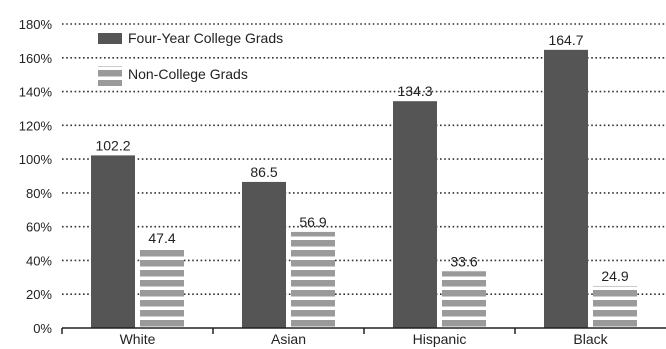 The image size is (666, 349). I want to click on y-tick-label: 80%, so click(39, 193).